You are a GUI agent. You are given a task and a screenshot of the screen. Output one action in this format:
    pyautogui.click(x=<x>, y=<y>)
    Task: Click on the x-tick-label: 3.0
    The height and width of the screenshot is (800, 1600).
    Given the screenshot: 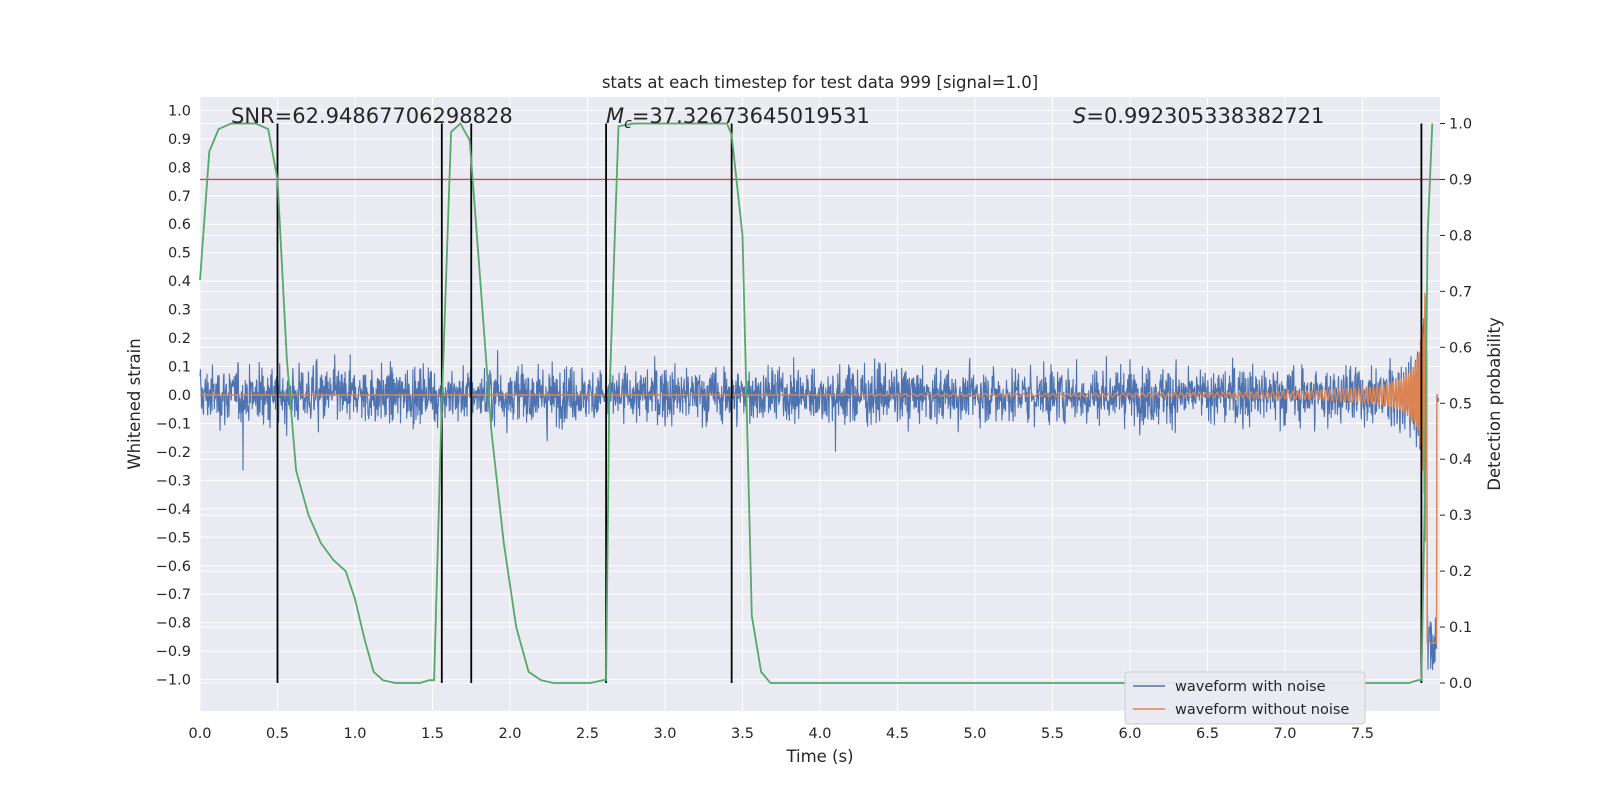 What is the action you would take?
    pyautogui.click(x=664, y=734)
    